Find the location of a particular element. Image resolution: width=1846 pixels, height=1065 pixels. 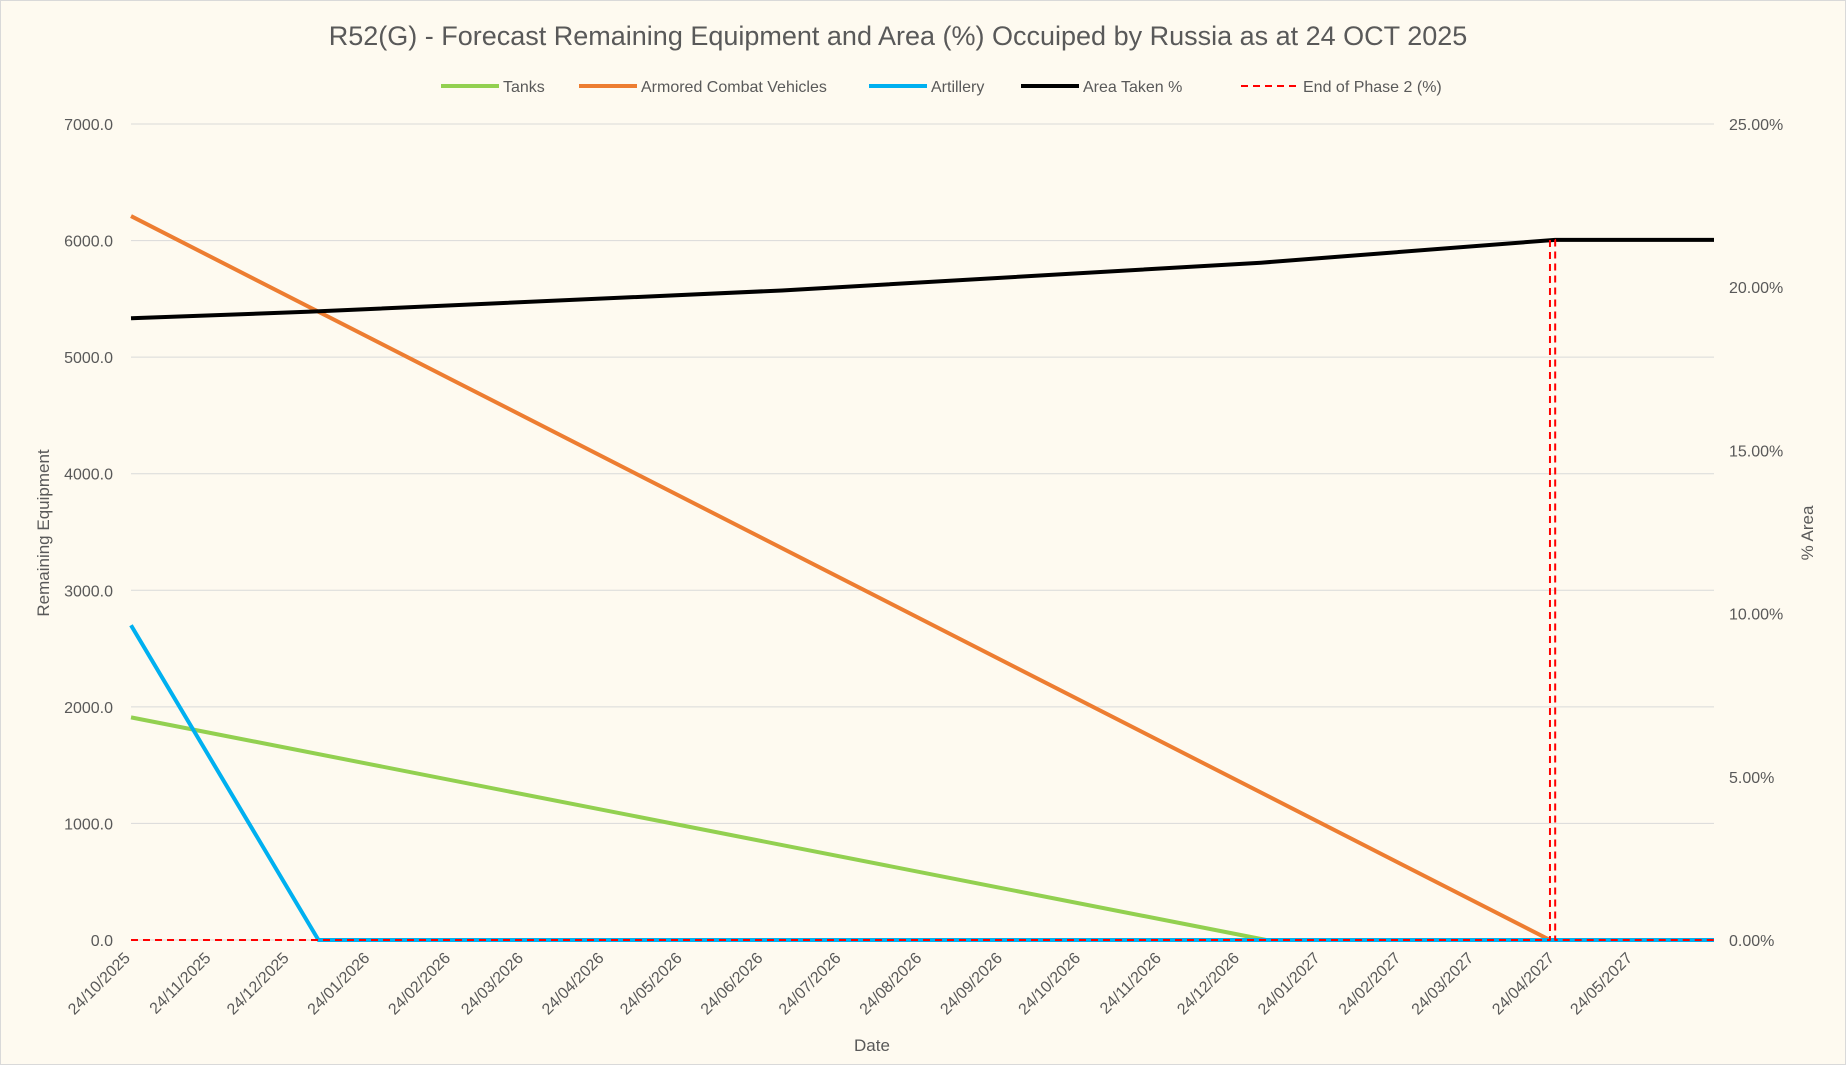

x-tick-label: 24/07/2026 is located at coordinates (810, 984).